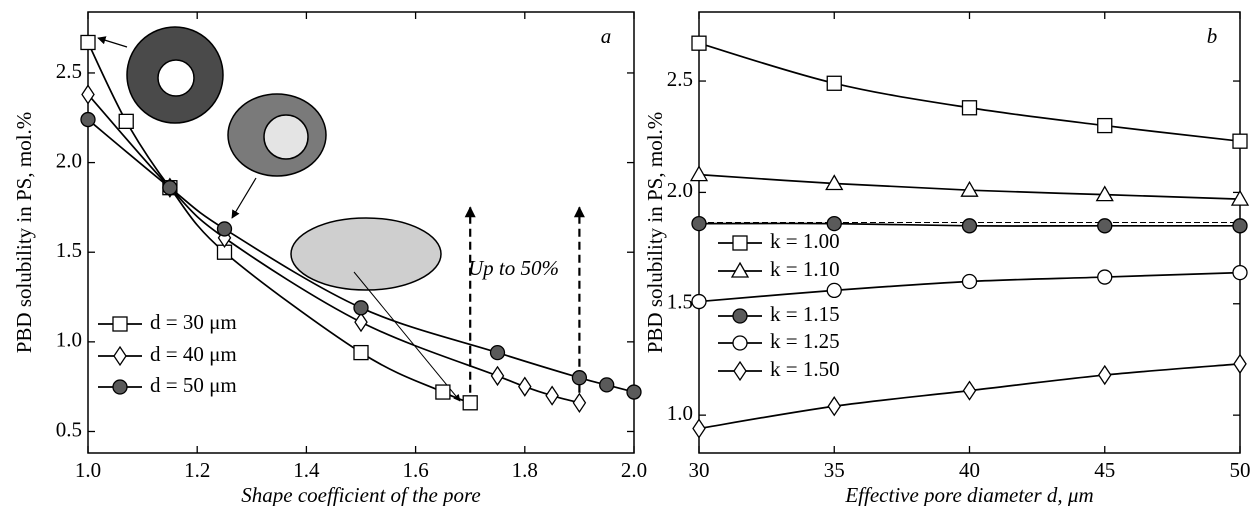 The width and height of the screenshot is (1257, 506). What do you see at coordinates (634, 470) in the screenshot?
I see `x-tick-label: 2.0` at bounding box center [634, 470].